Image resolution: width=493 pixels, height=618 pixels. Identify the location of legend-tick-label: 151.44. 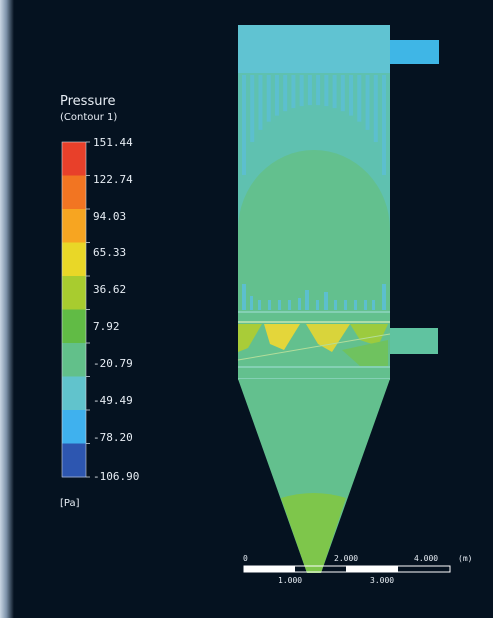
(113, 142).